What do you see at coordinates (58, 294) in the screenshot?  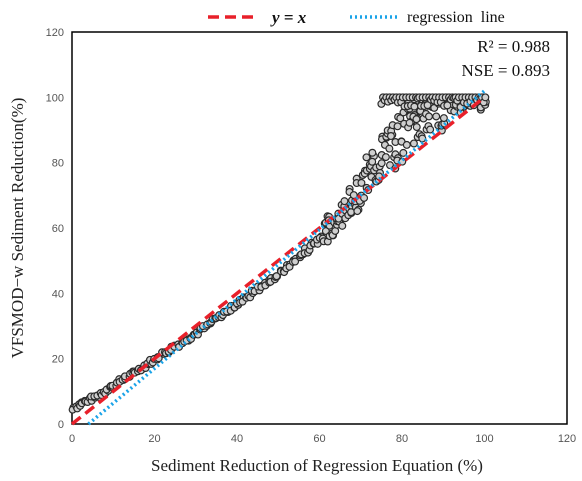 I see `y-tick-label: 40` at bounding box center [58, 294].